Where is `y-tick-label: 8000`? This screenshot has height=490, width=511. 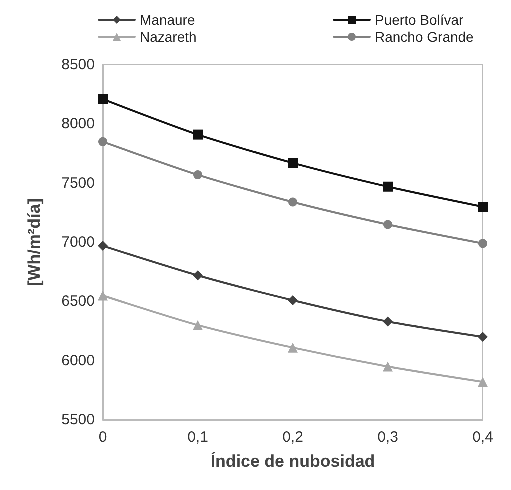
y-tick-label: 8000 is located at coordinates (78, 124).